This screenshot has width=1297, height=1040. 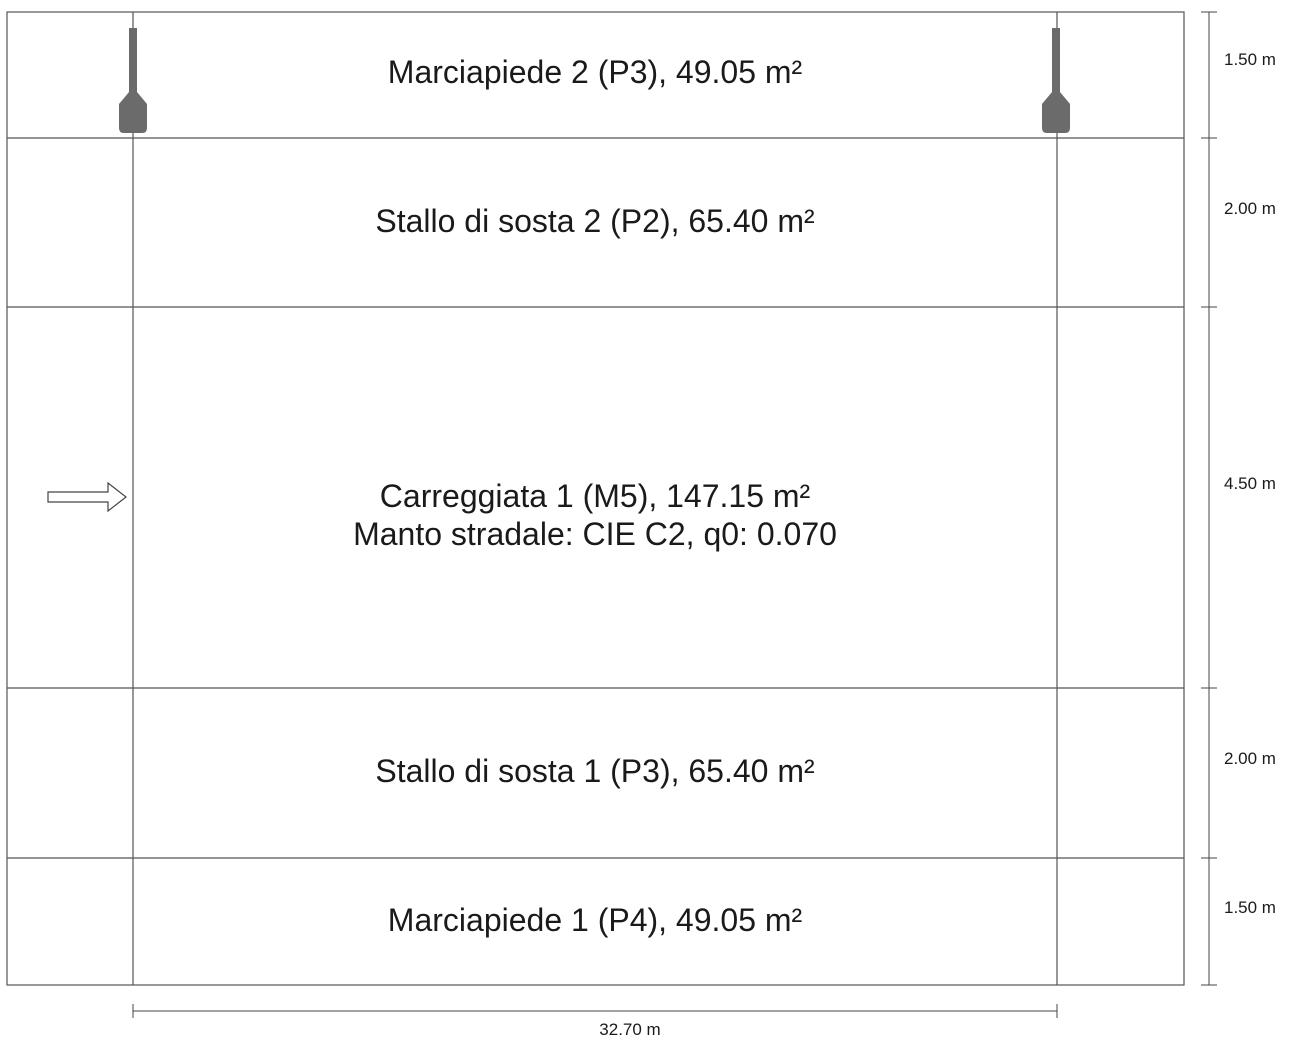 What do you see at coordinates (595, 771) in the screenshot?
I see `zone-label-stallo-1: Stallo di sosta 1 (P3), 65.40 m²` at bounding box center [595, 771].